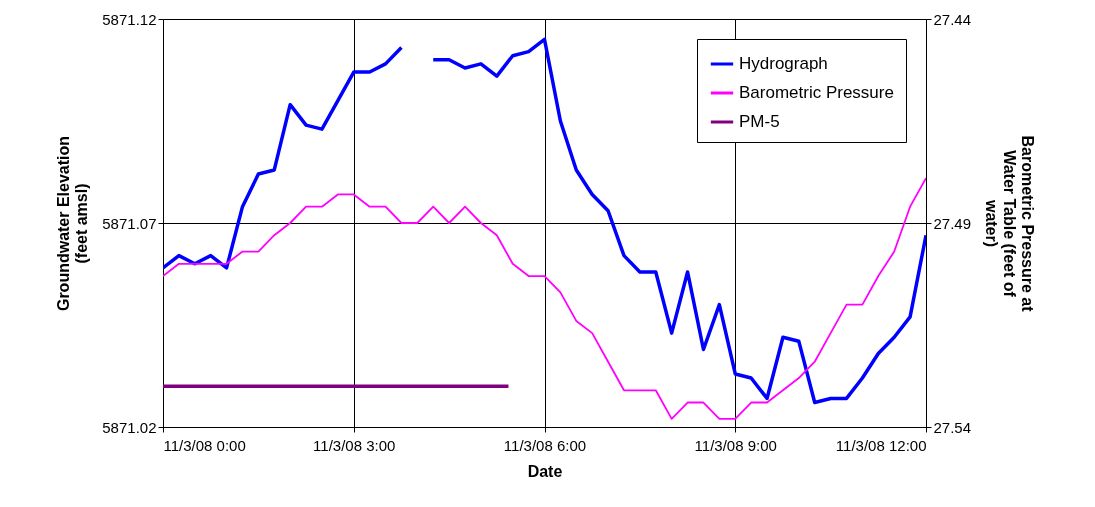 Image resolution: width=1095 pixels, height=507 pixels. Describe the element at coordinates (816, 92) in the screenshot. I see `legend-label: Barometric Pressure` at that location.